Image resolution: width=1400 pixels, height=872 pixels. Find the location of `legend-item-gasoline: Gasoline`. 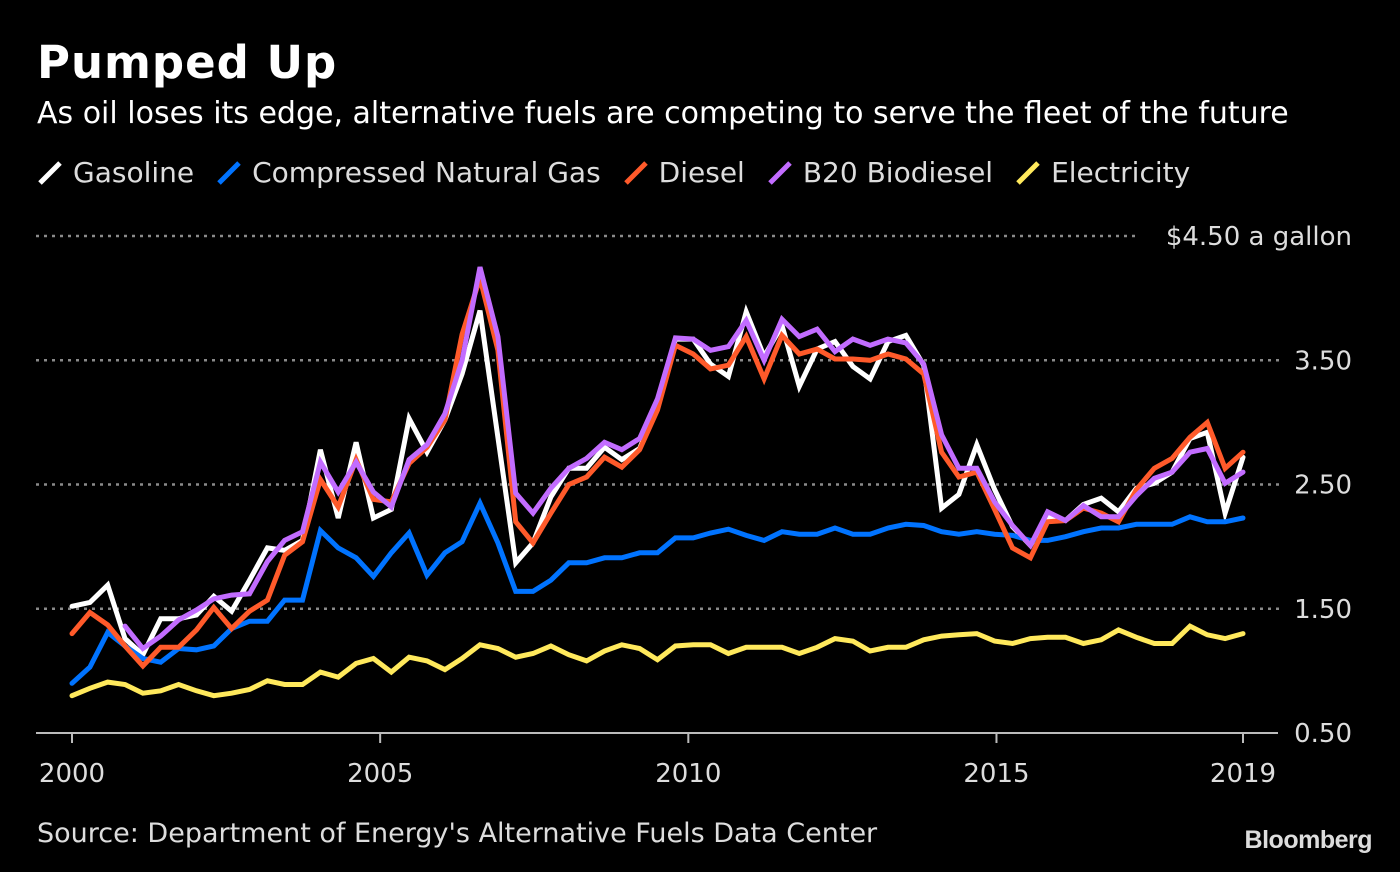

legend-item-gasoline: Gasoline is located at coordinates (115, 172).